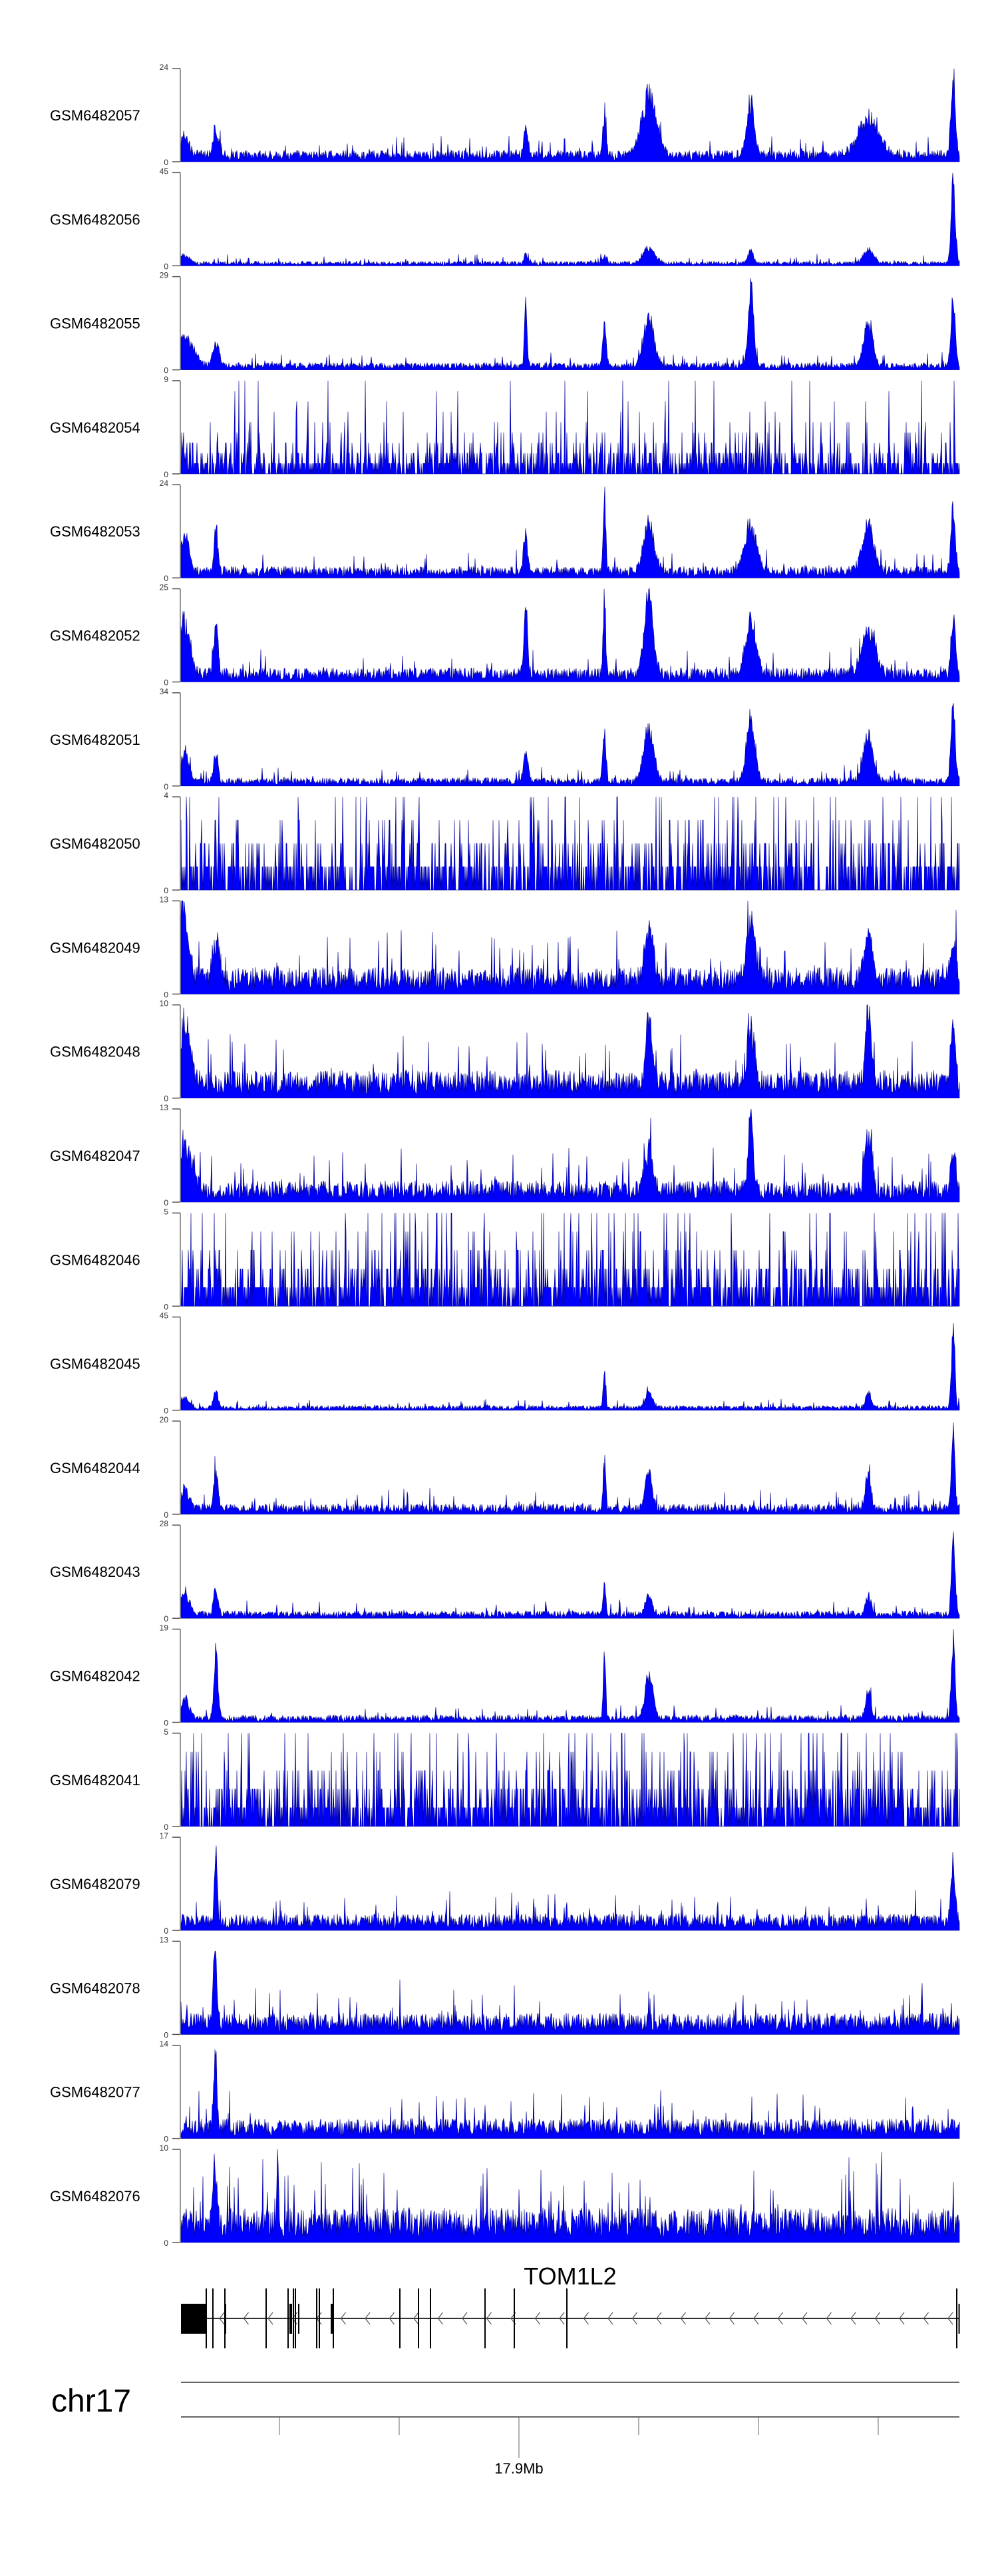  I want to click on track-label: GSM6482077, so click(95, 2092).